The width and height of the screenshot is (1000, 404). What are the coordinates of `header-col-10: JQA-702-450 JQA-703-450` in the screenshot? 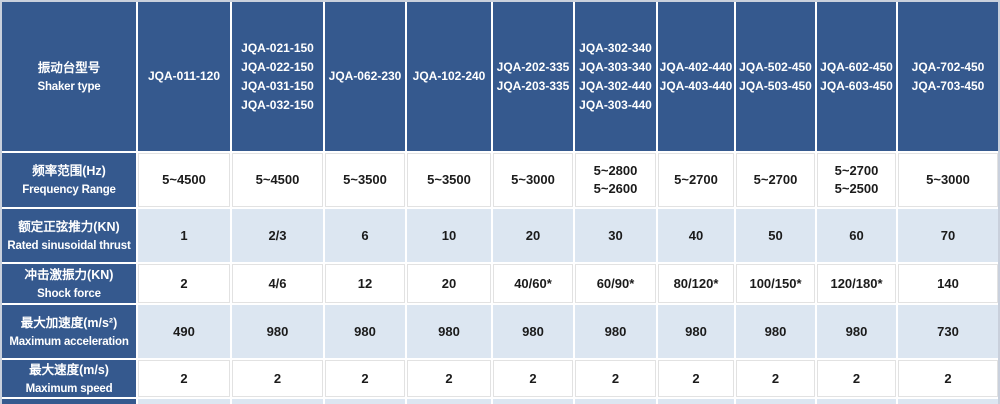 It's located at (948, 77).